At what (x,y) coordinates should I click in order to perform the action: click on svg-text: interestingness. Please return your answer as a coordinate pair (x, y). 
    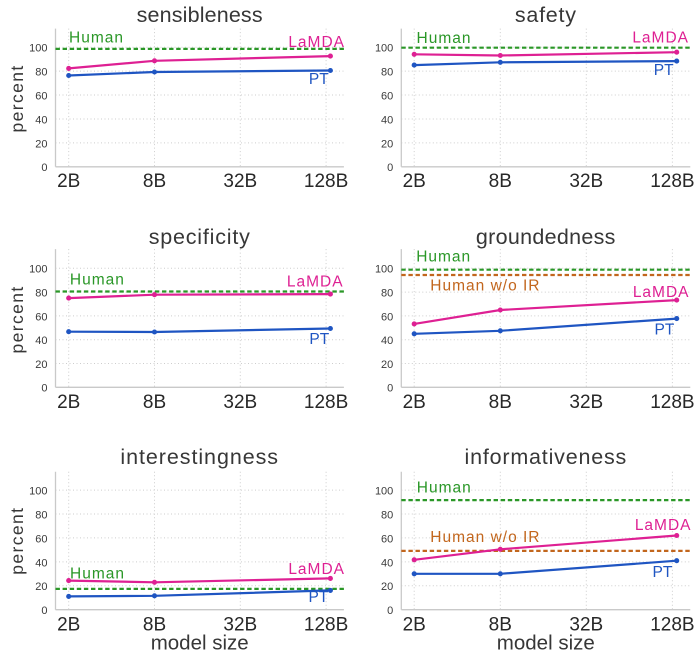
    Looking at the image, I should click on (199, 457).